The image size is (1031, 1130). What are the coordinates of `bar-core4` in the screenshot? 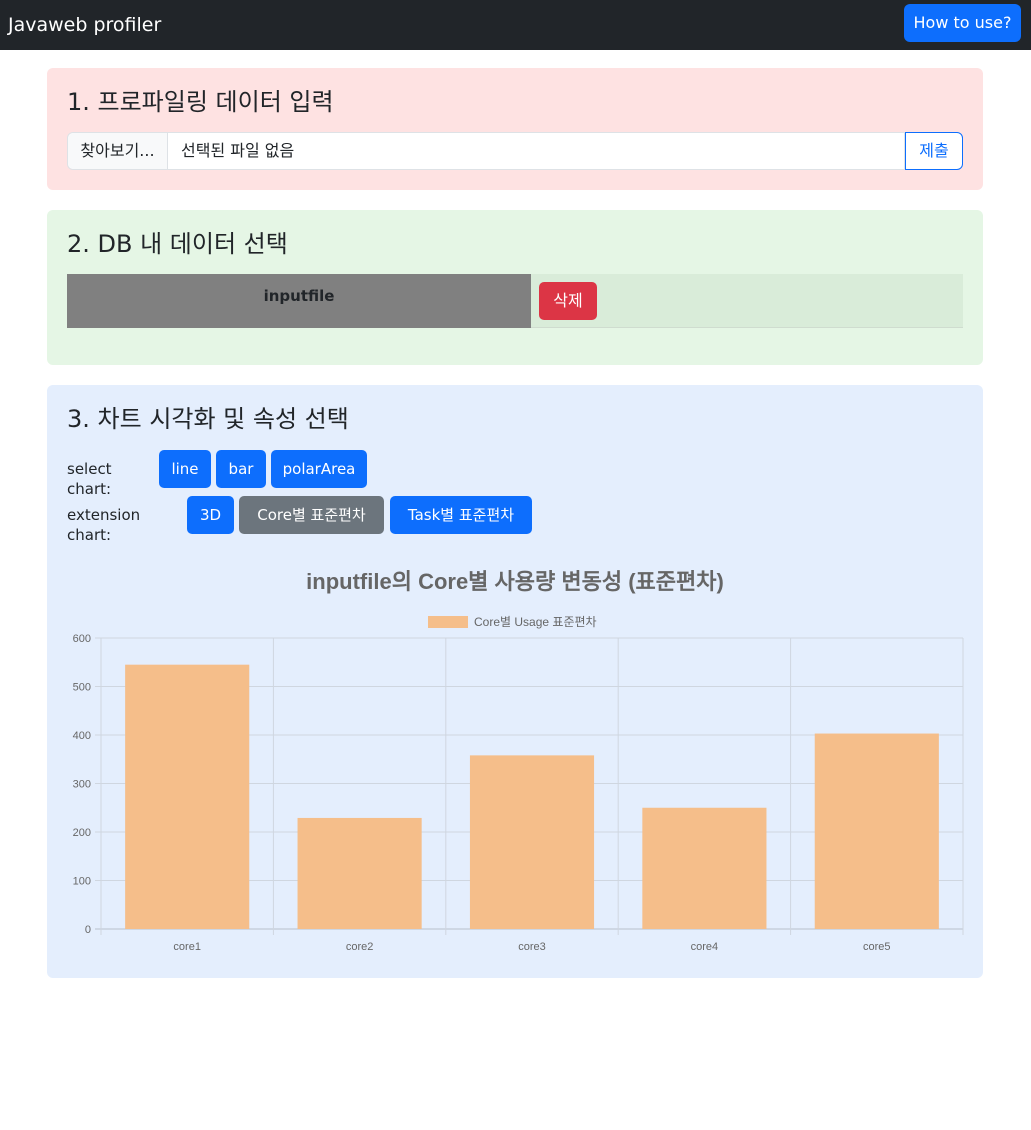 It's located at (704, 868).